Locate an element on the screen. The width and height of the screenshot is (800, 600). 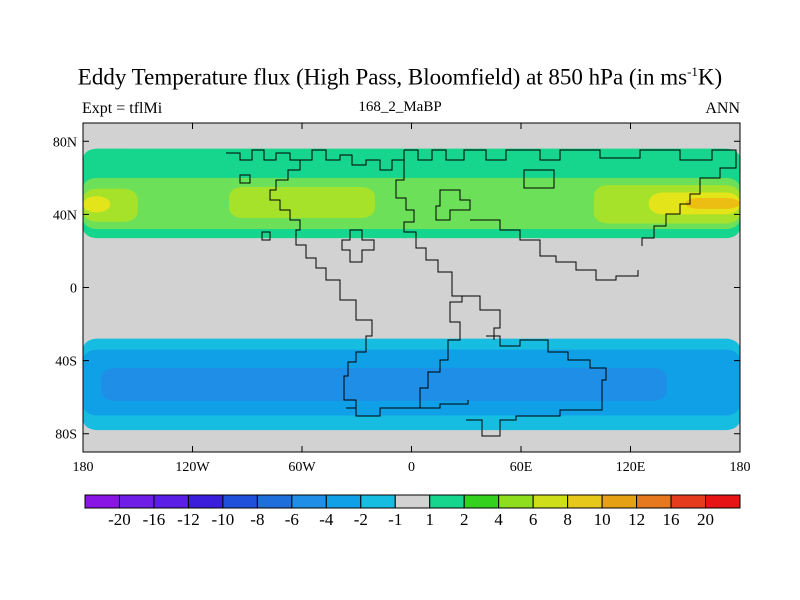
season-label: ANN is located at coordinates (722, 108).